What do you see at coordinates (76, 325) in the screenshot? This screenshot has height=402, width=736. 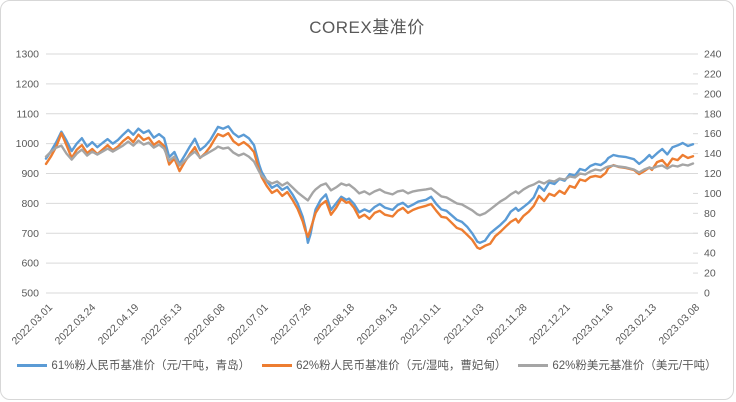 I see `x-axis-tick-label: 2022.03.24` at bounding box center [76, 325].